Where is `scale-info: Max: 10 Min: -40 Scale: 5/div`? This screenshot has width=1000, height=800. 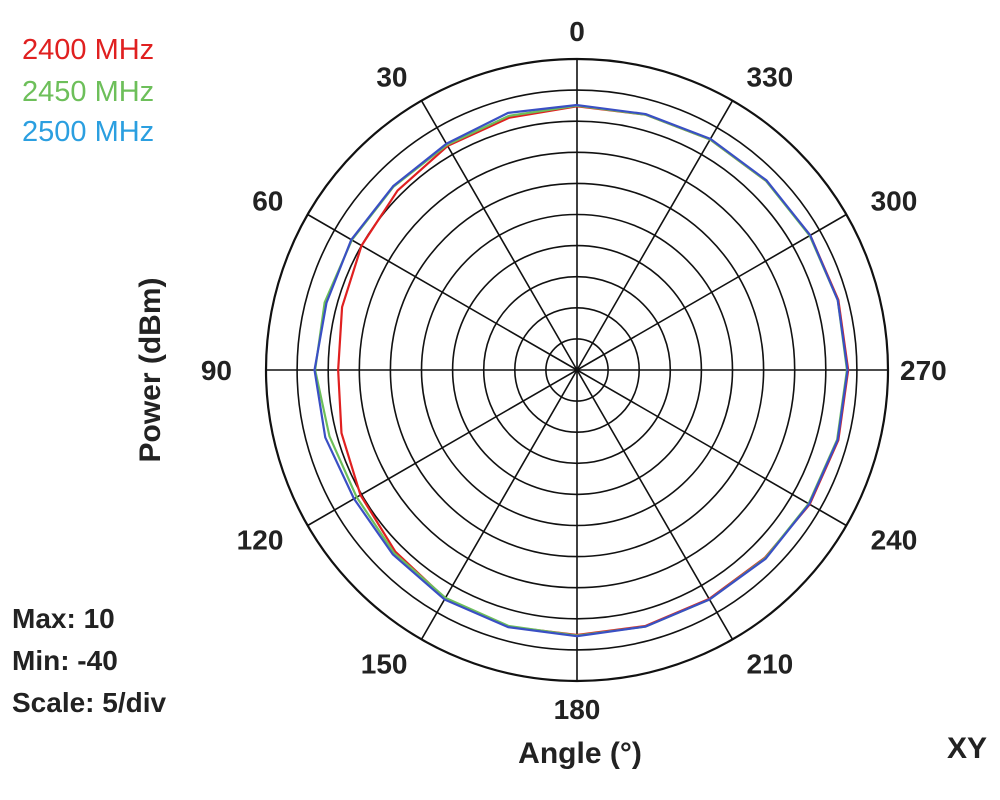 scale-info: Max: 10 Min: -40 Scale: 5/div is located at coordinates (89, 660).